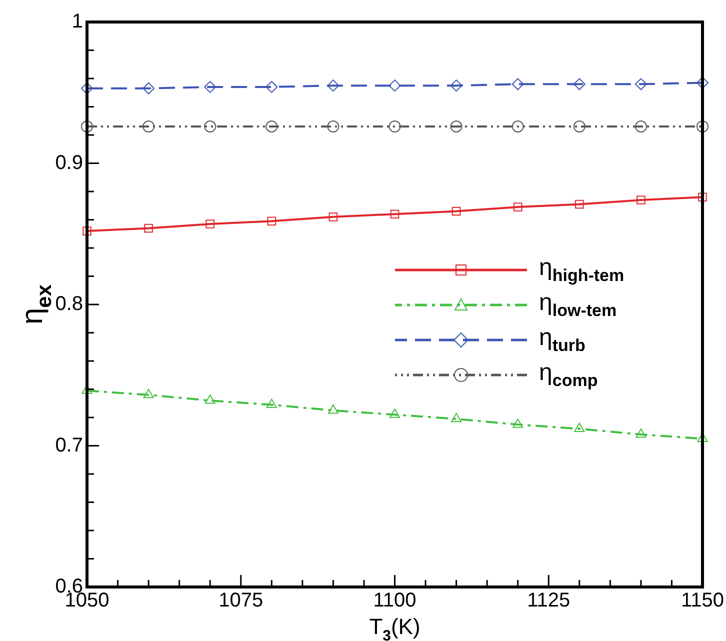  Describe the element at coordinates (77, 21) in the screenshot. I see `y-tick-label: 1` at that location.